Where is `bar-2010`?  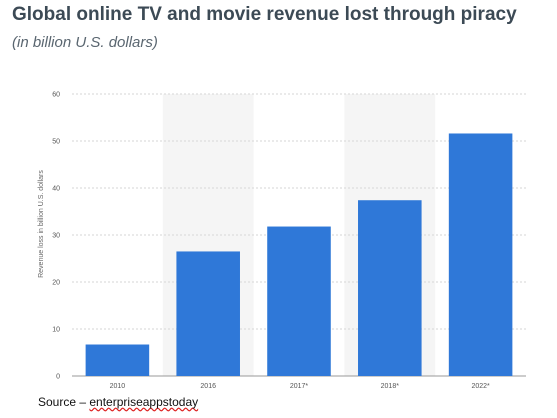
bar-2010 is located at coordinates (117, 360).